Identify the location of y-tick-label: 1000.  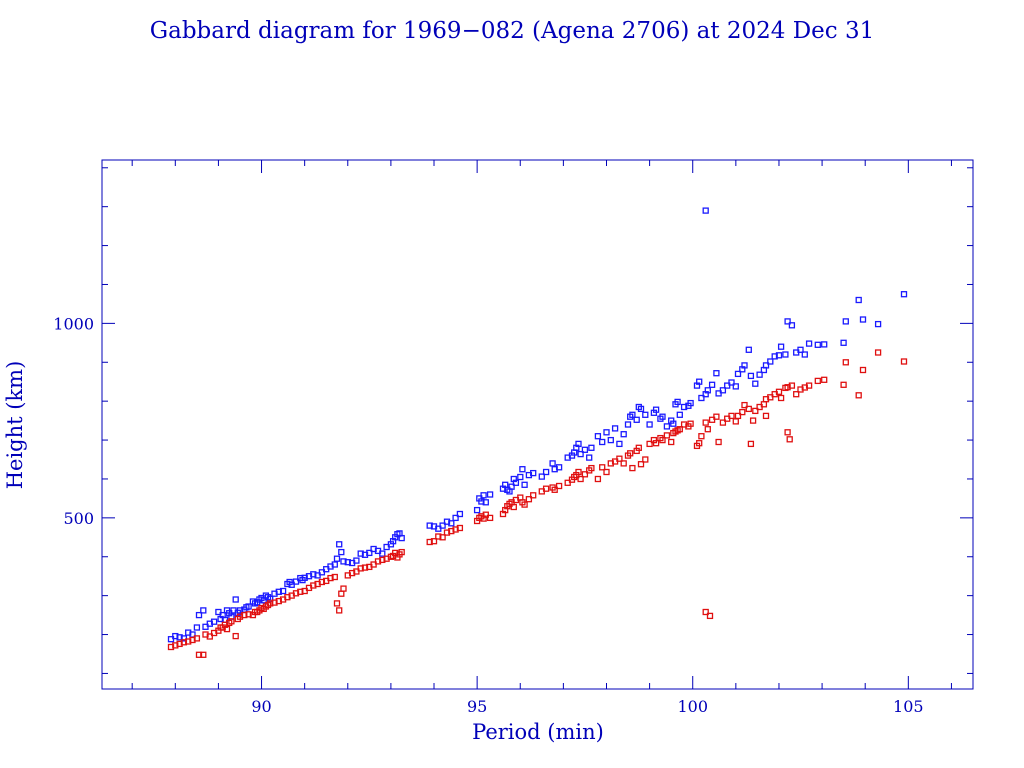
(73, 323).